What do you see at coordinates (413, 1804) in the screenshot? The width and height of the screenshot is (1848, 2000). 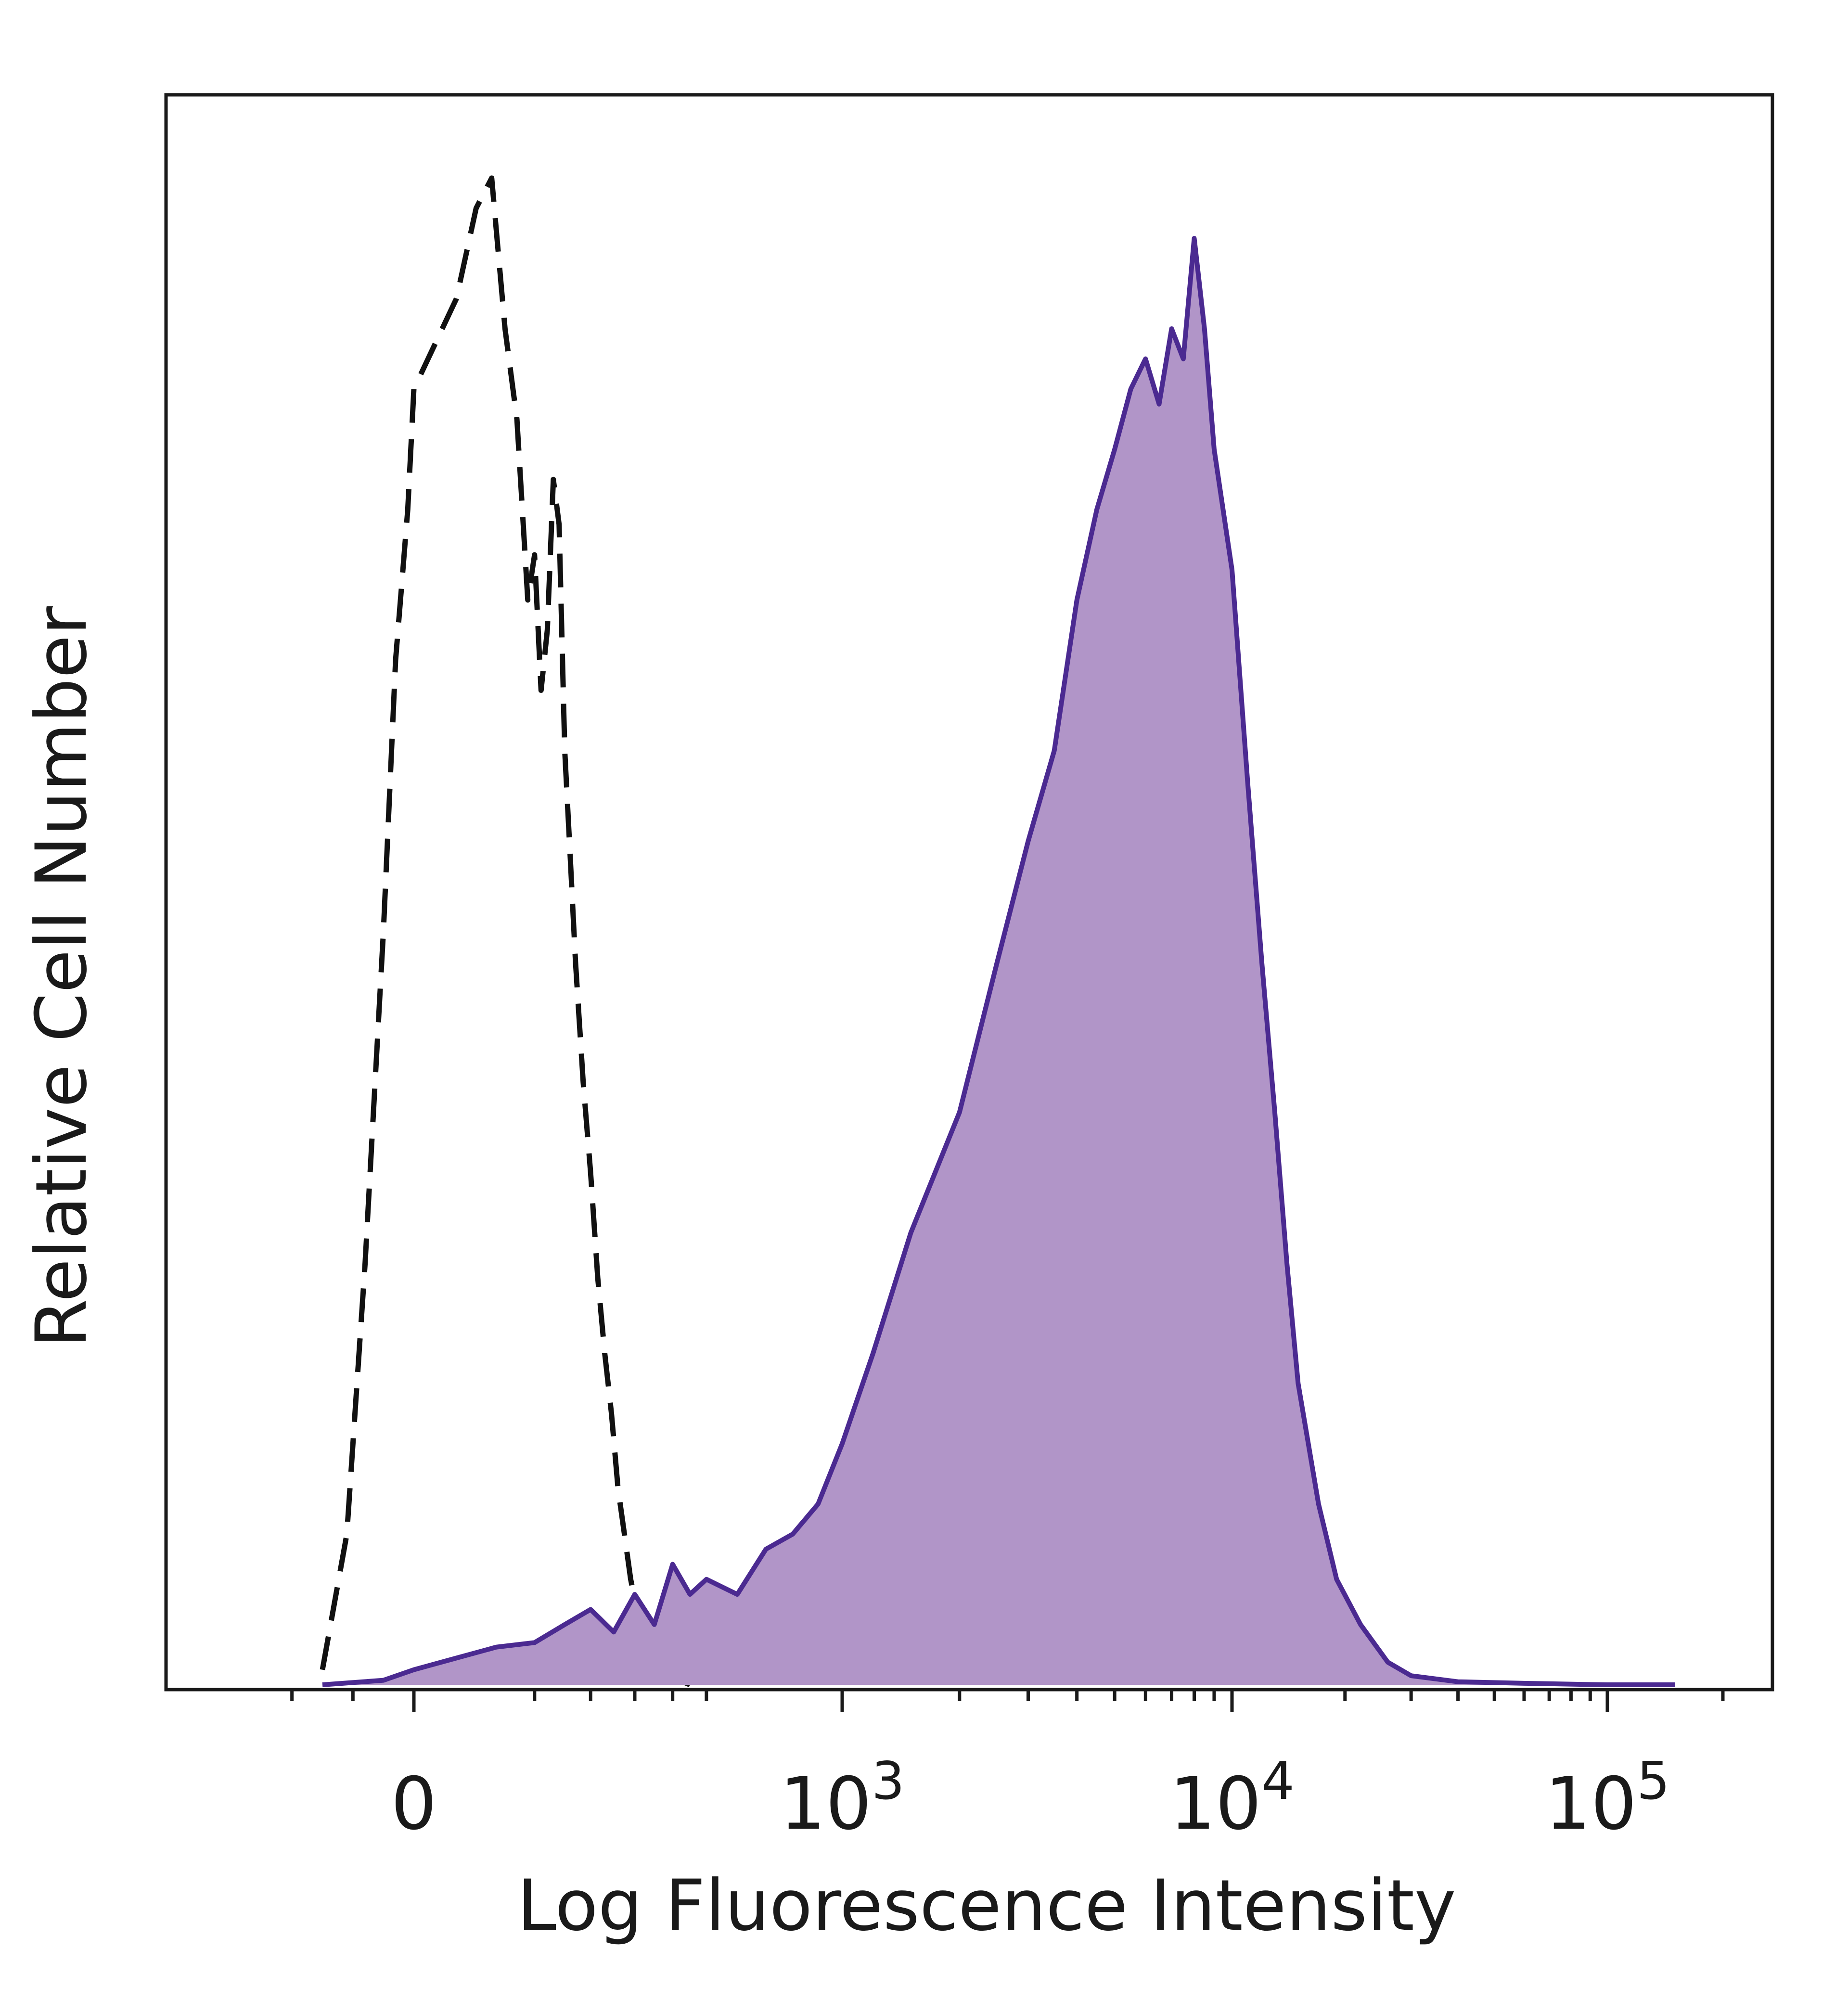 I see `x-tick-label: 0` at bounding box center [413, 1804].